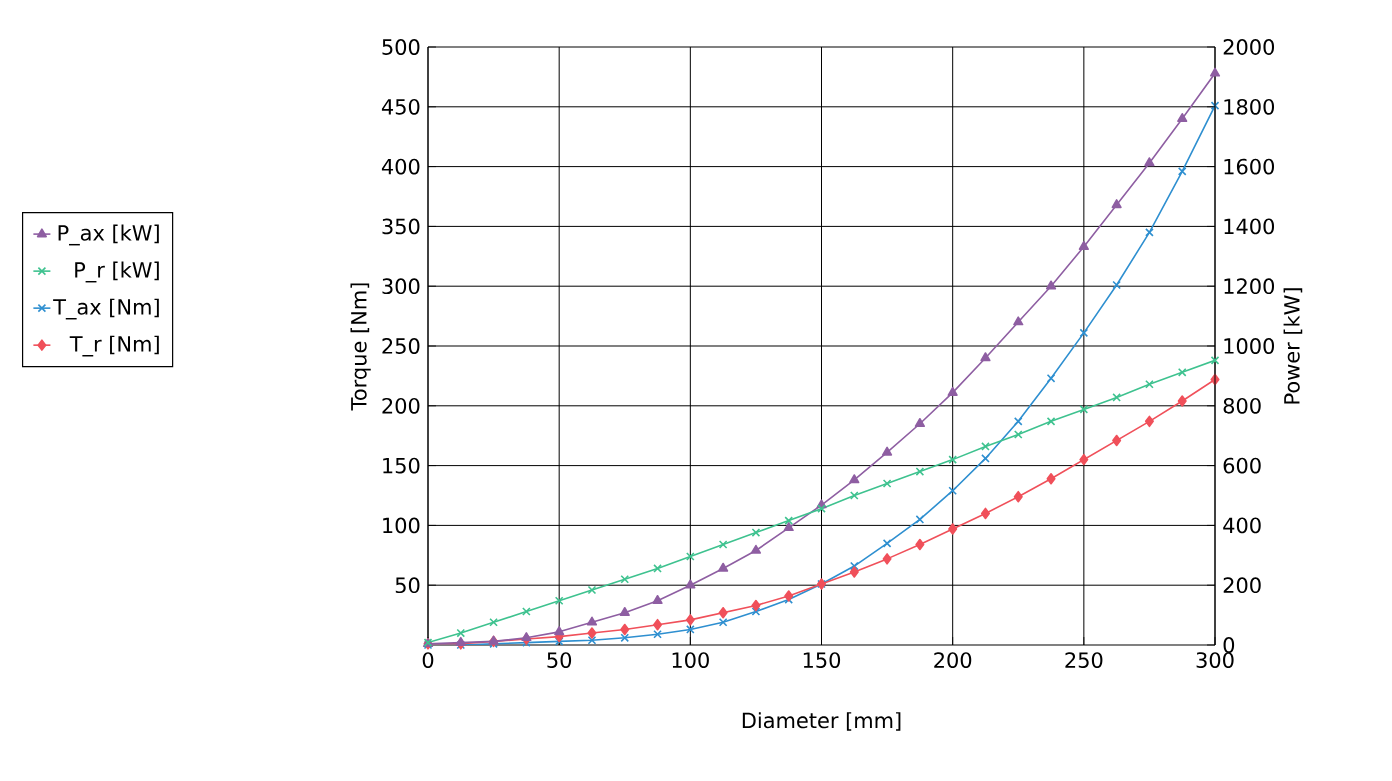  Describe the element at coordinates (428, 660) in the screenshot. I see `x-tick-label: 0` at that location.